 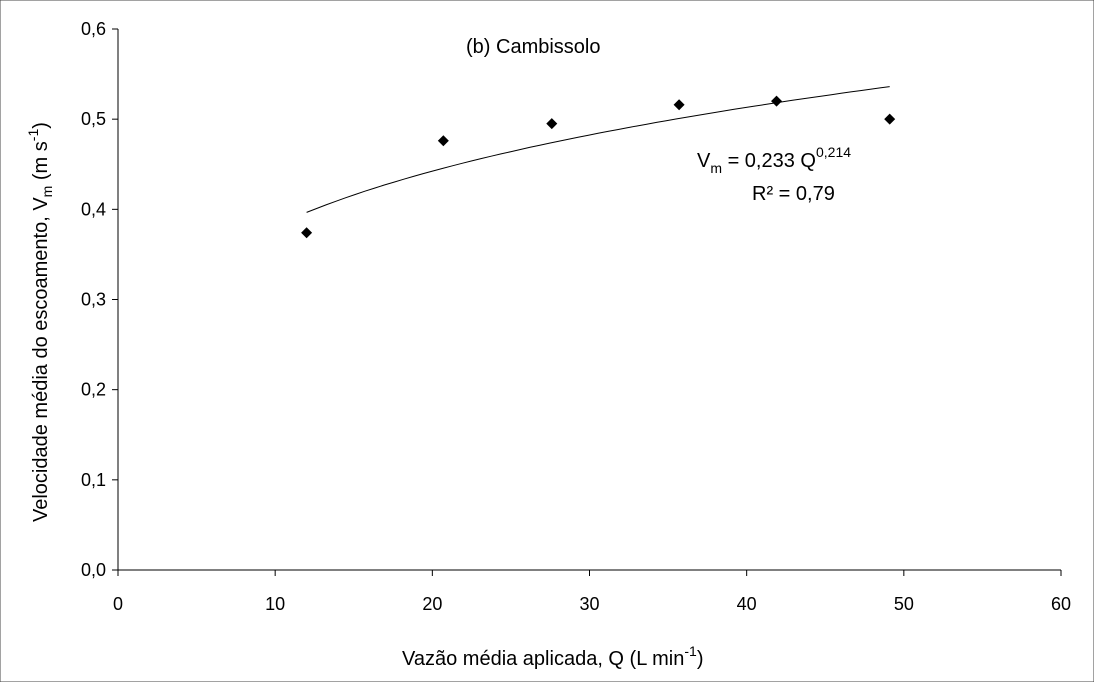 I want to click on y-axis-title-pre: Velocidade média do escoamento, V, so click(x=41, y=359).